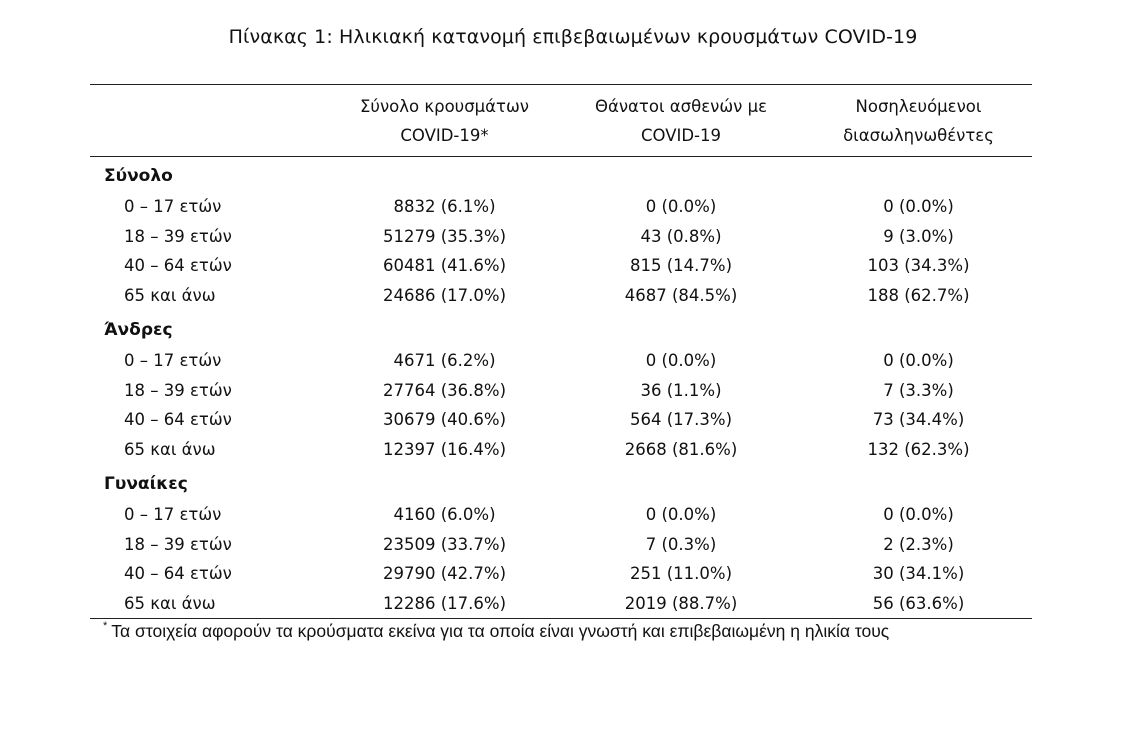  What do you see at coordinates (681, 121) in the screenshot?
I see `header-deaths: Θάνατοι ασθενών με COVID-19` at bounding box center [681, 121].